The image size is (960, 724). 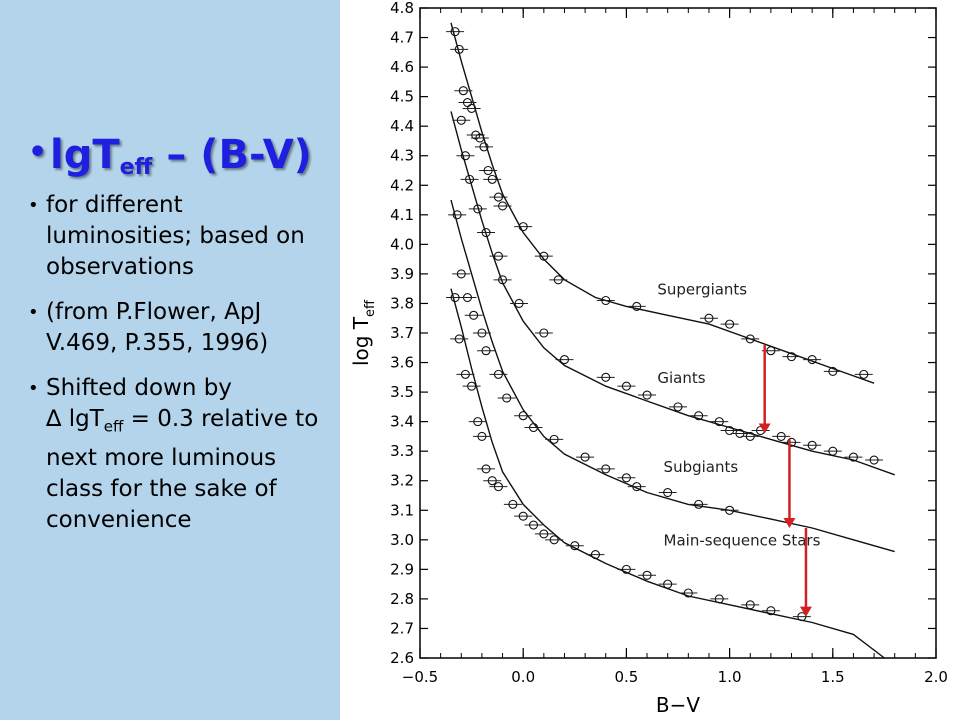 I want to click on series-label: Giants, so click(x=681, y=378).